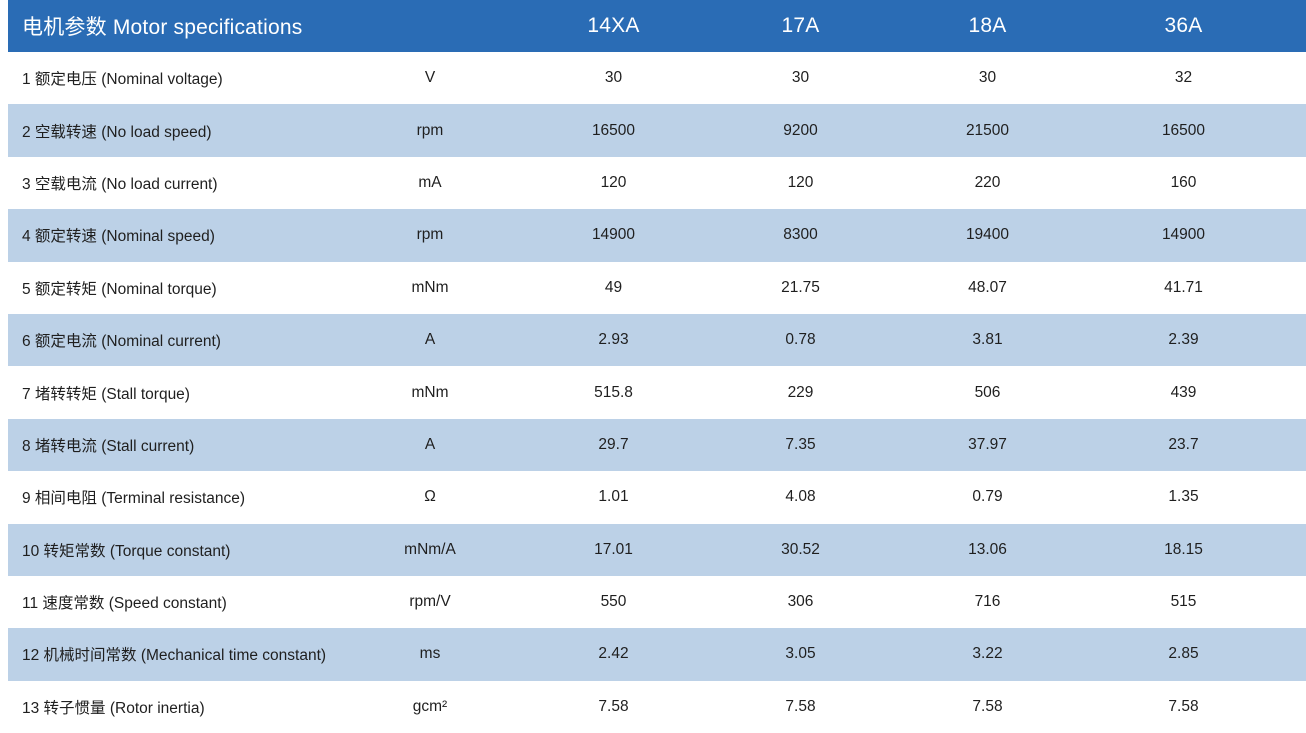  I want to click on row-unit: Ω, so click(430, 497).